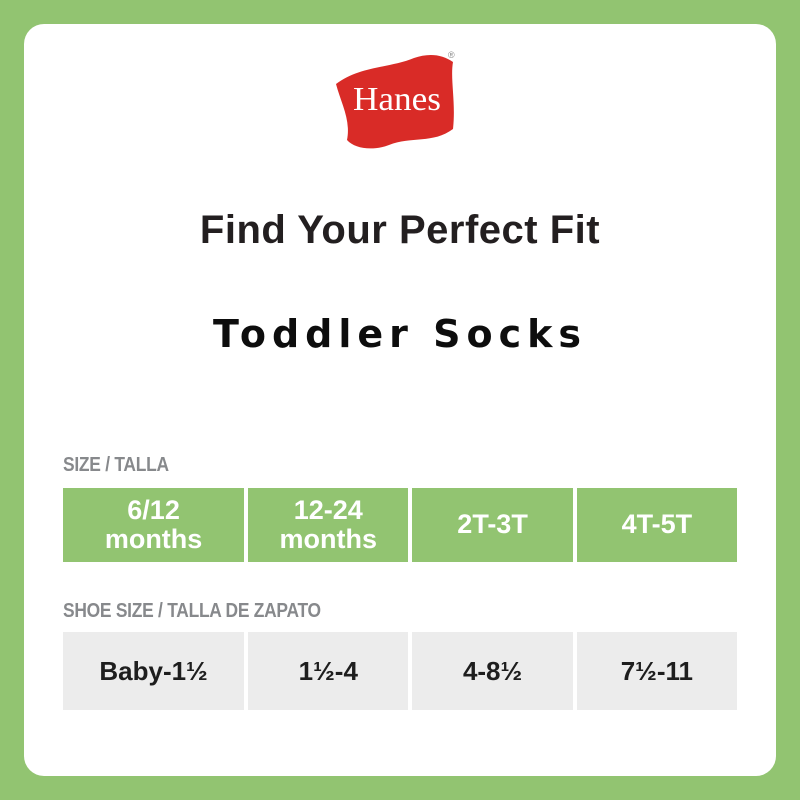  I want to click on size-cell-line: 12-24, so click(328, 509).